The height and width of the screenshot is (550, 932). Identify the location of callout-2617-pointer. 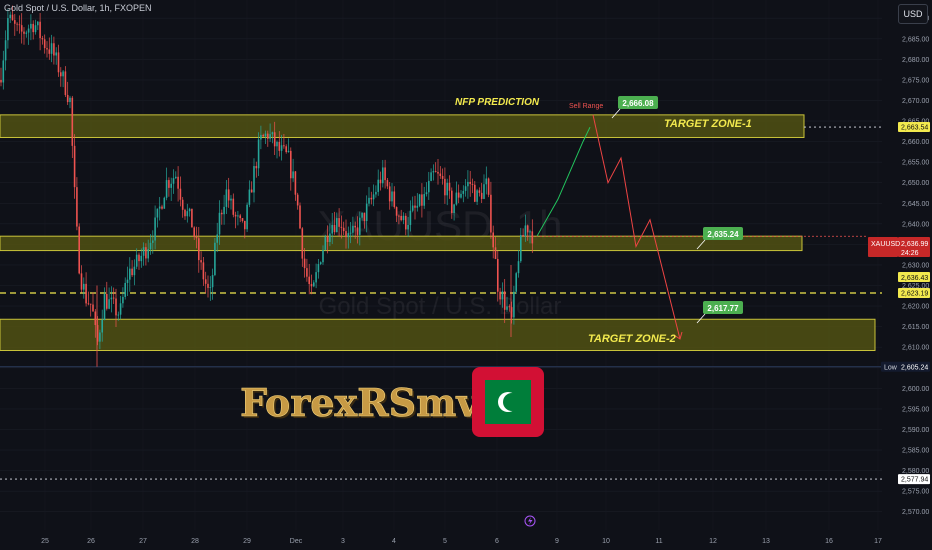
(701, 318).